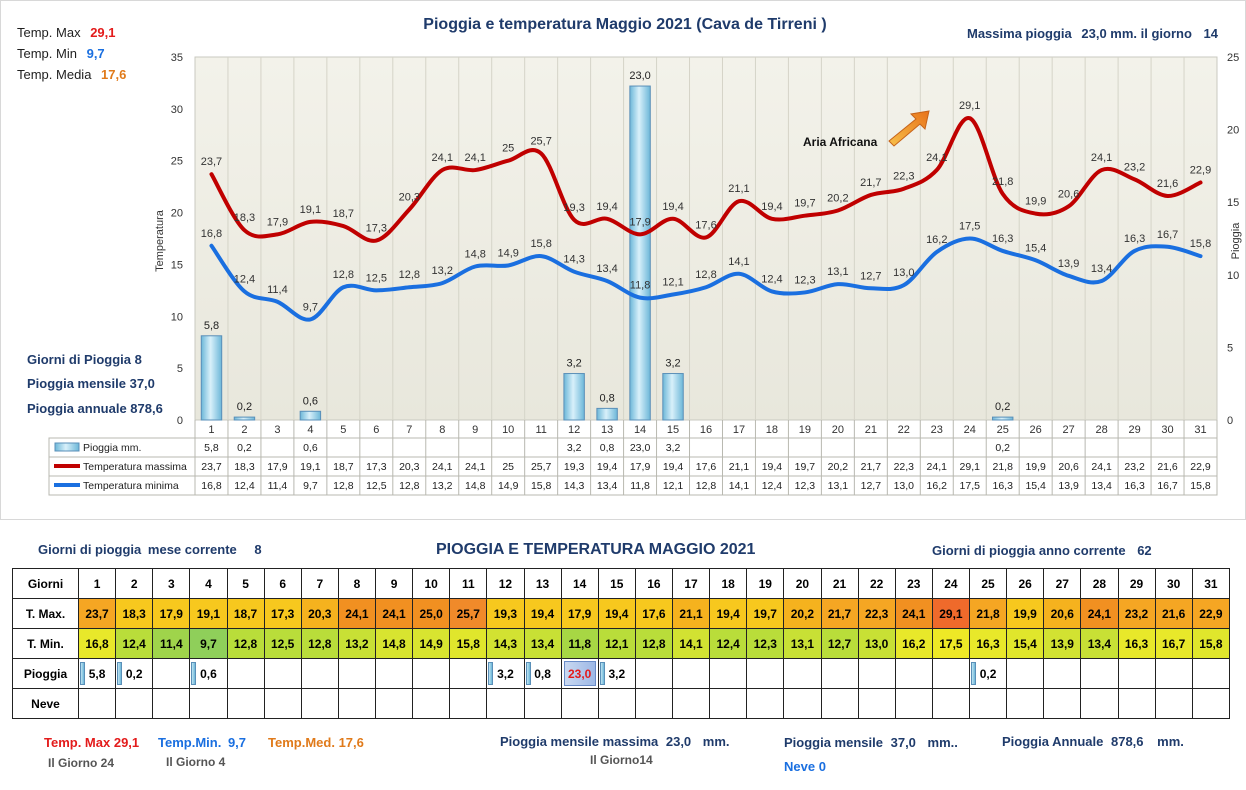  I want to click on x-tick-label: 12, so click(574, 430).